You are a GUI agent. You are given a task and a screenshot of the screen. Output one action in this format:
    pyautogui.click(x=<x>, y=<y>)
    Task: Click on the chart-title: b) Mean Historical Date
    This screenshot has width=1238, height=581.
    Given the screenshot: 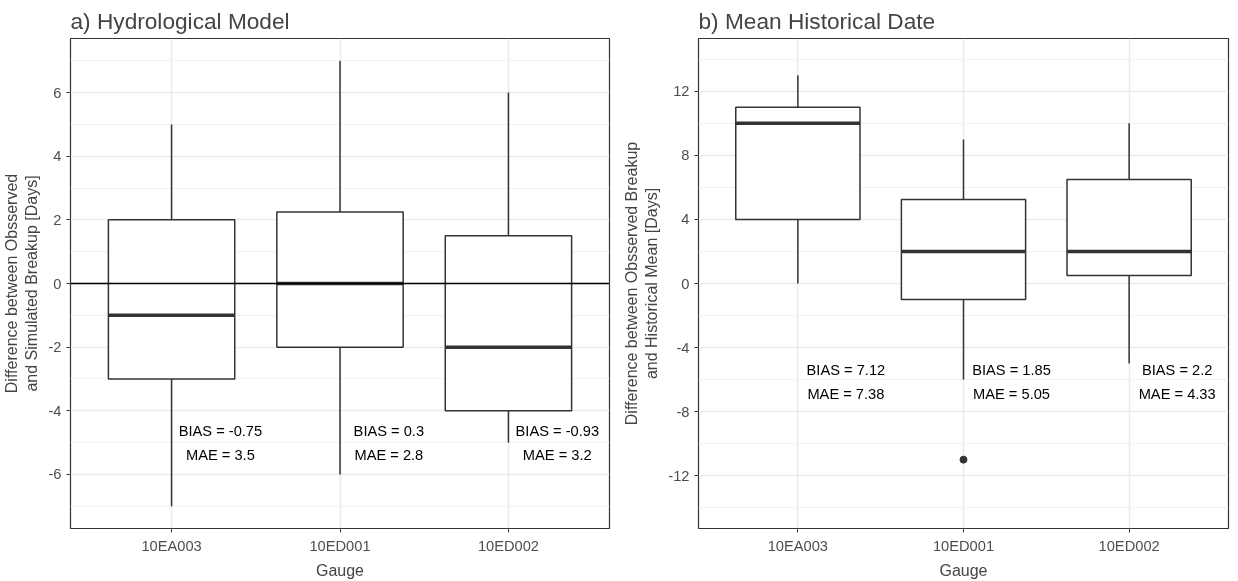 What is the action you would take?
    pyautogui.click(x=817, y=20)
    